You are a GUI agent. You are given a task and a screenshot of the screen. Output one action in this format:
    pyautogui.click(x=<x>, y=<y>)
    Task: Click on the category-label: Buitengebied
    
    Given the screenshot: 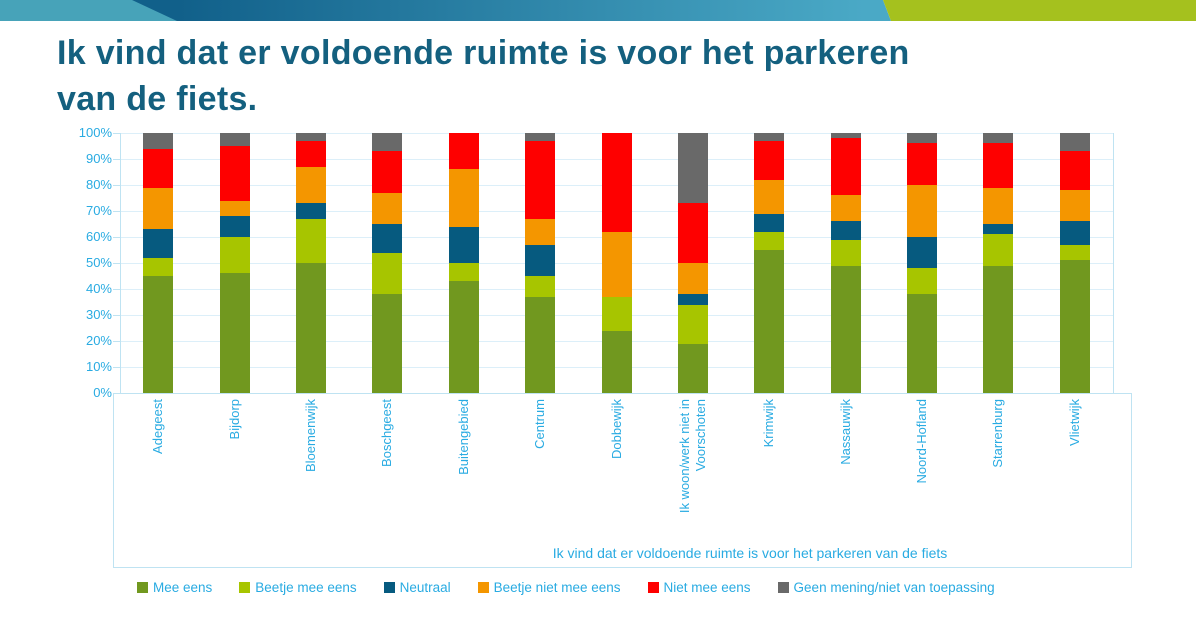 What is the action you would take?
    pyautogui.click(x=463, y=437)
    